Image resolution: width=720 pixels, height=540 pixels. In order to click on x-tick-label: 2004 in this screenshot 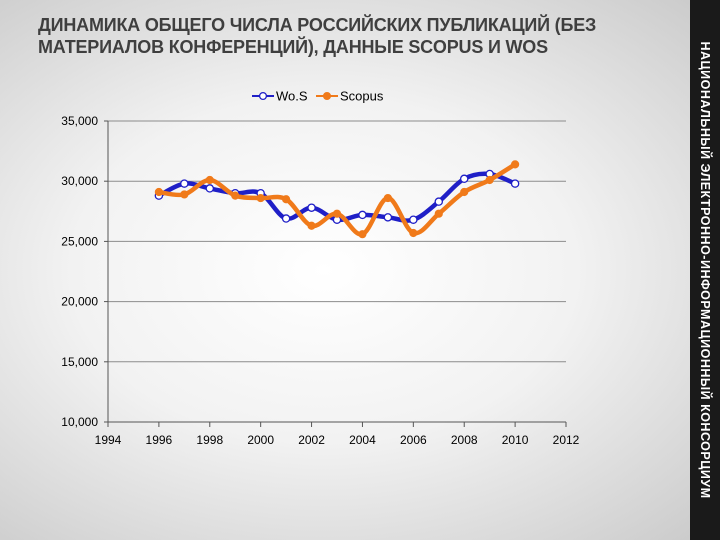, I will do `click(362, 440)`.